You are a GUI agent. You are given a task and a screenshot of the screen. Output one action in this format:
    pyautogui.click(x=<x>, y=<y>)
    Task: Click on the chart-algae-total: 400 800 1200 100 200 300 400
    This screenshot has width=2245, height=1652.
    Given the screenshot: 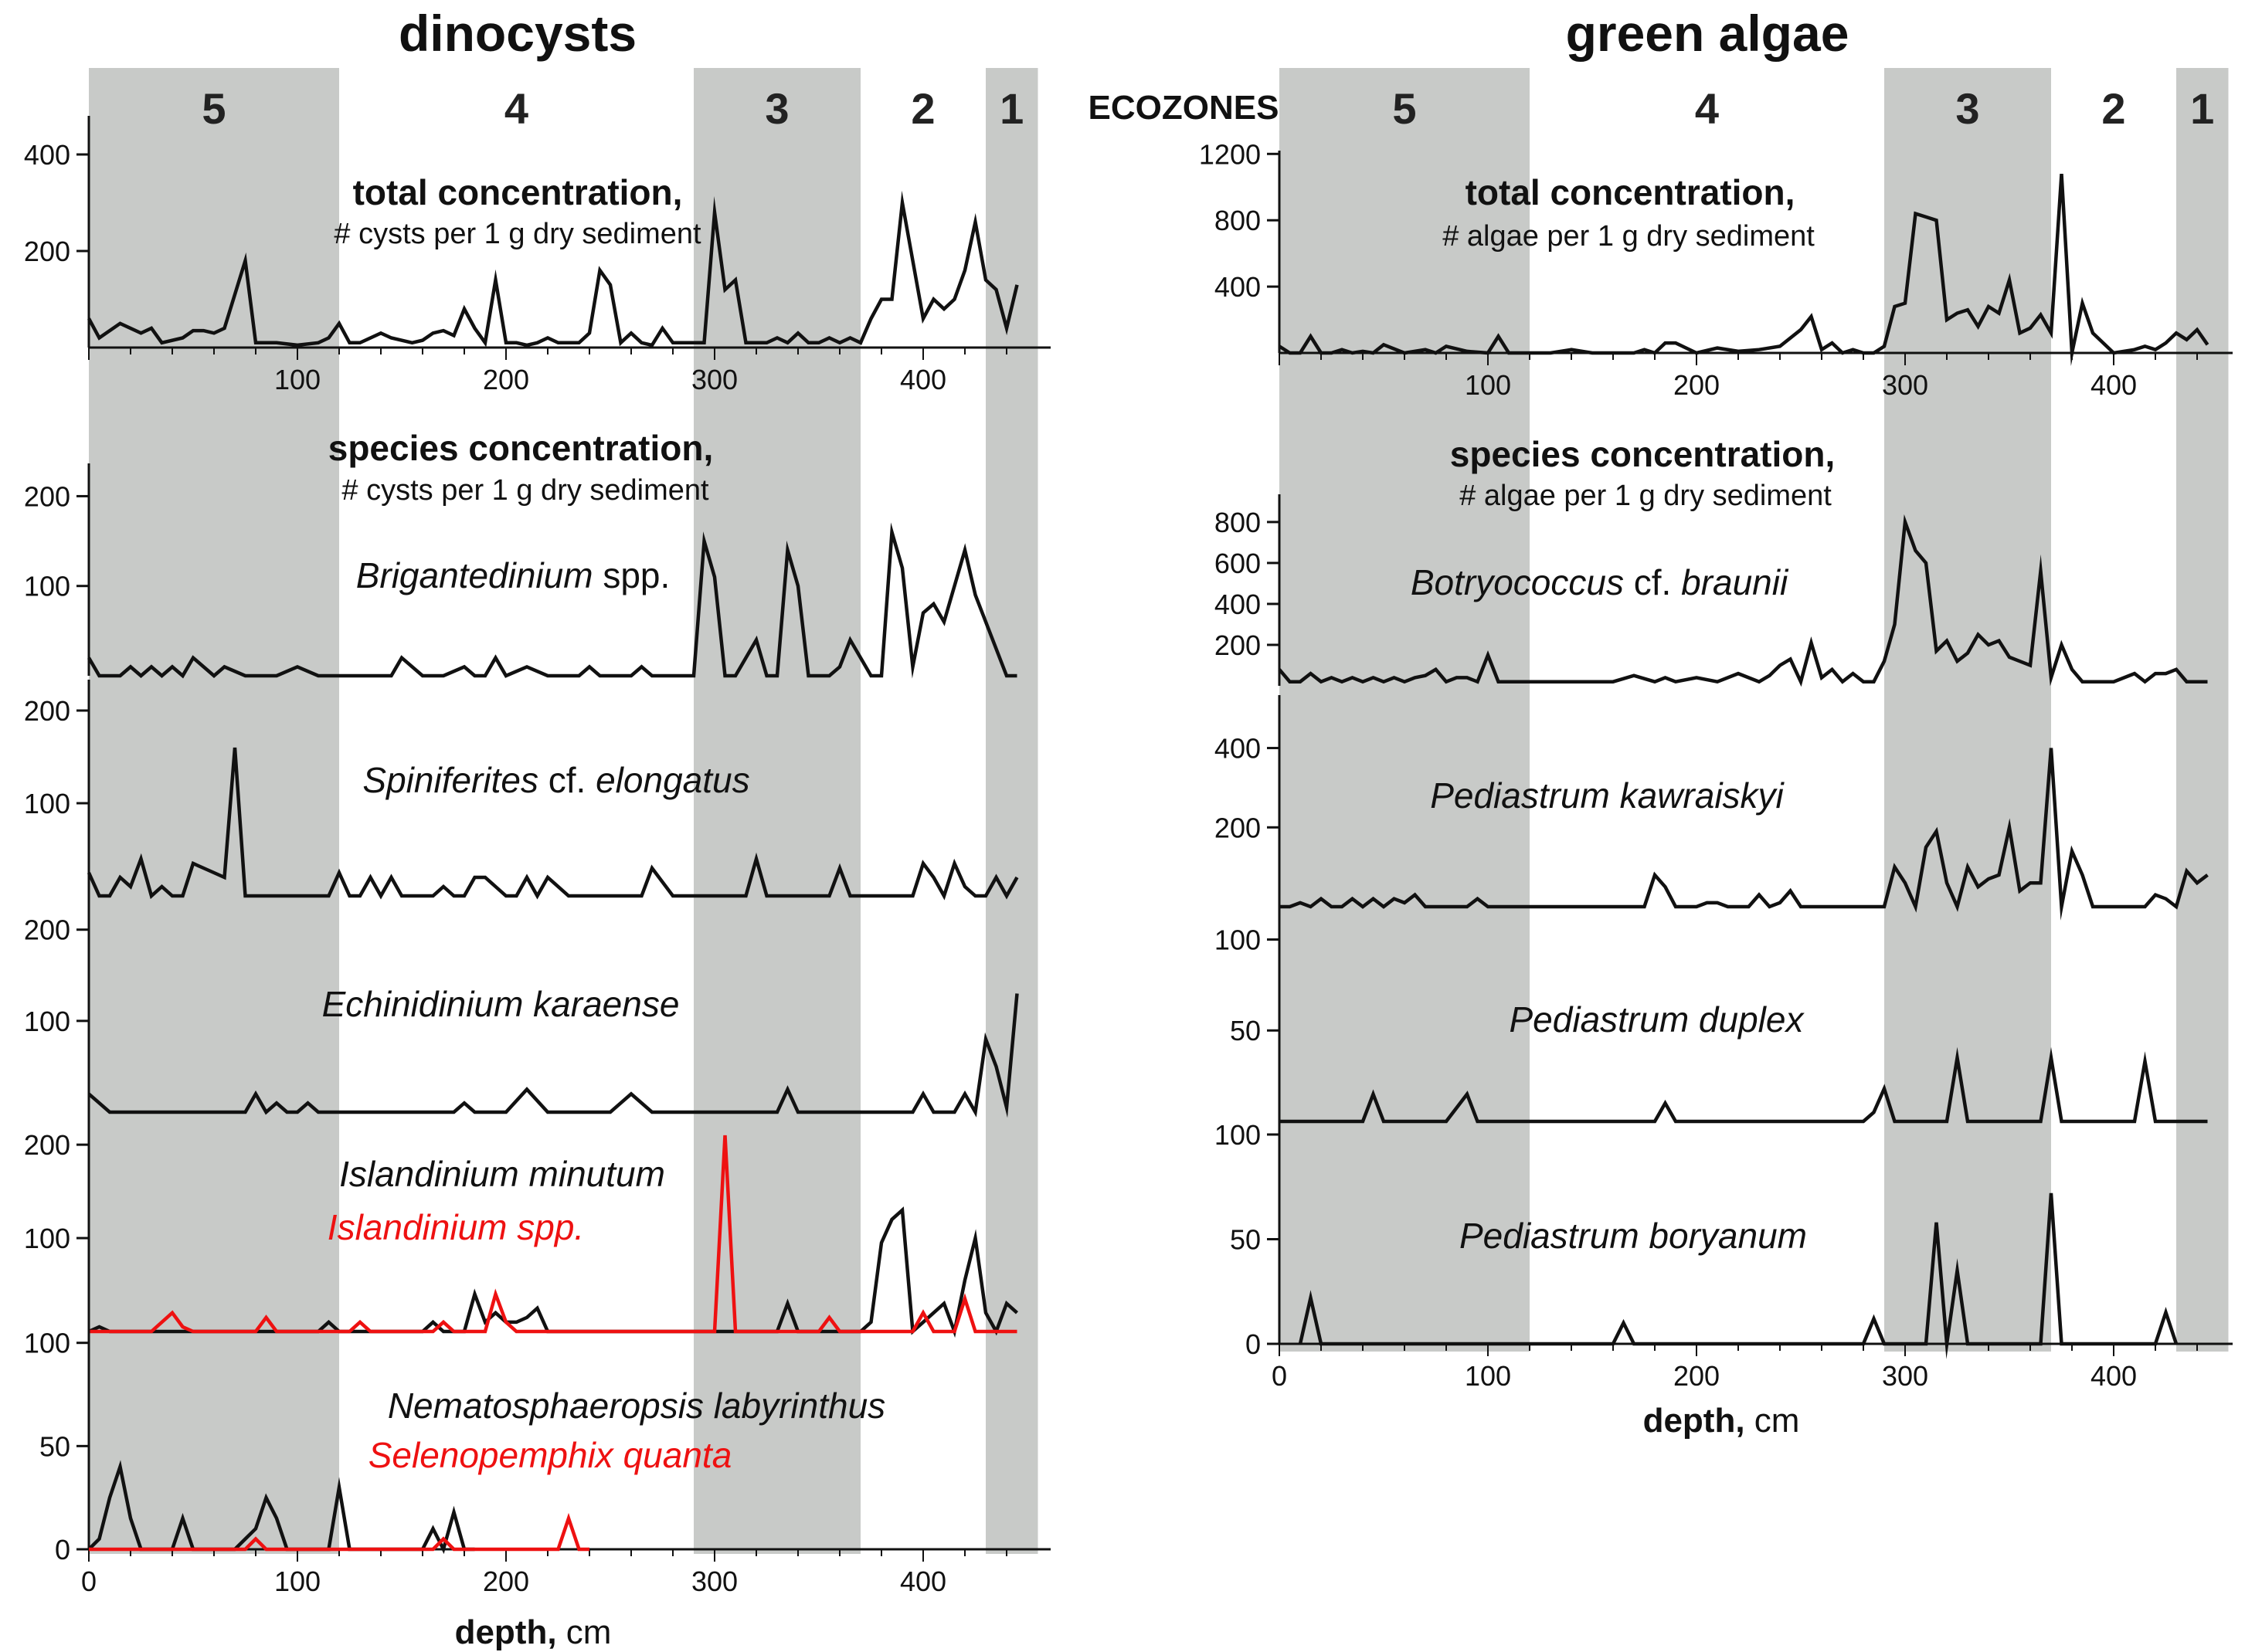 What is the action you would take?
    pyautogui.click(x=1716, y=269)
    